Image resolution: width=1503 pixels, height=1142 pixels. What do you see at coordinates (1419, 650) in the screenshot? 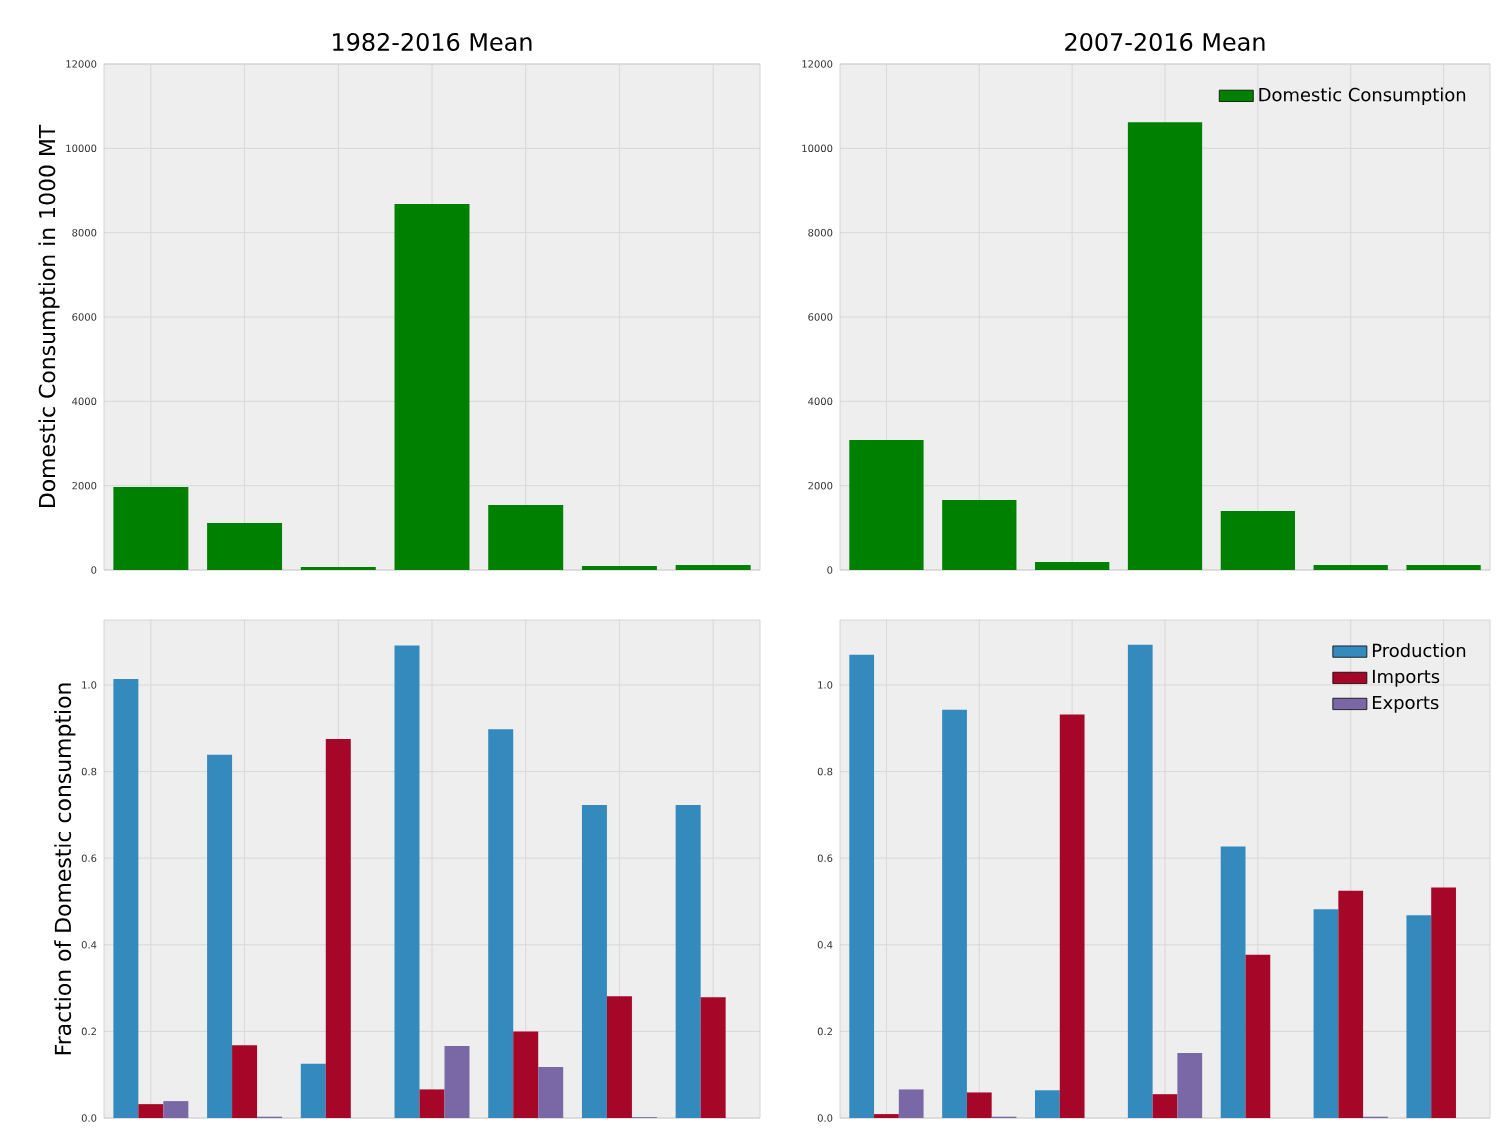
I see `legend-label: Production` at bounding box center [1419, 650].